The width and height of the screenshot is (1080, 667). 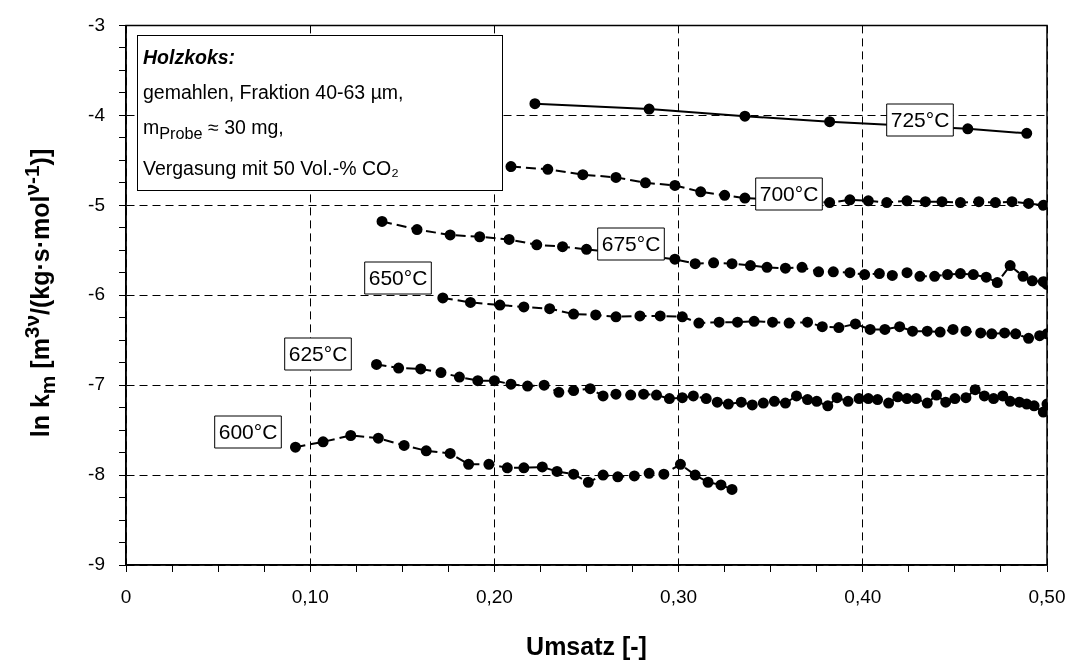 I want to click on y-tick-label: -3, so click(x=96, y=24).